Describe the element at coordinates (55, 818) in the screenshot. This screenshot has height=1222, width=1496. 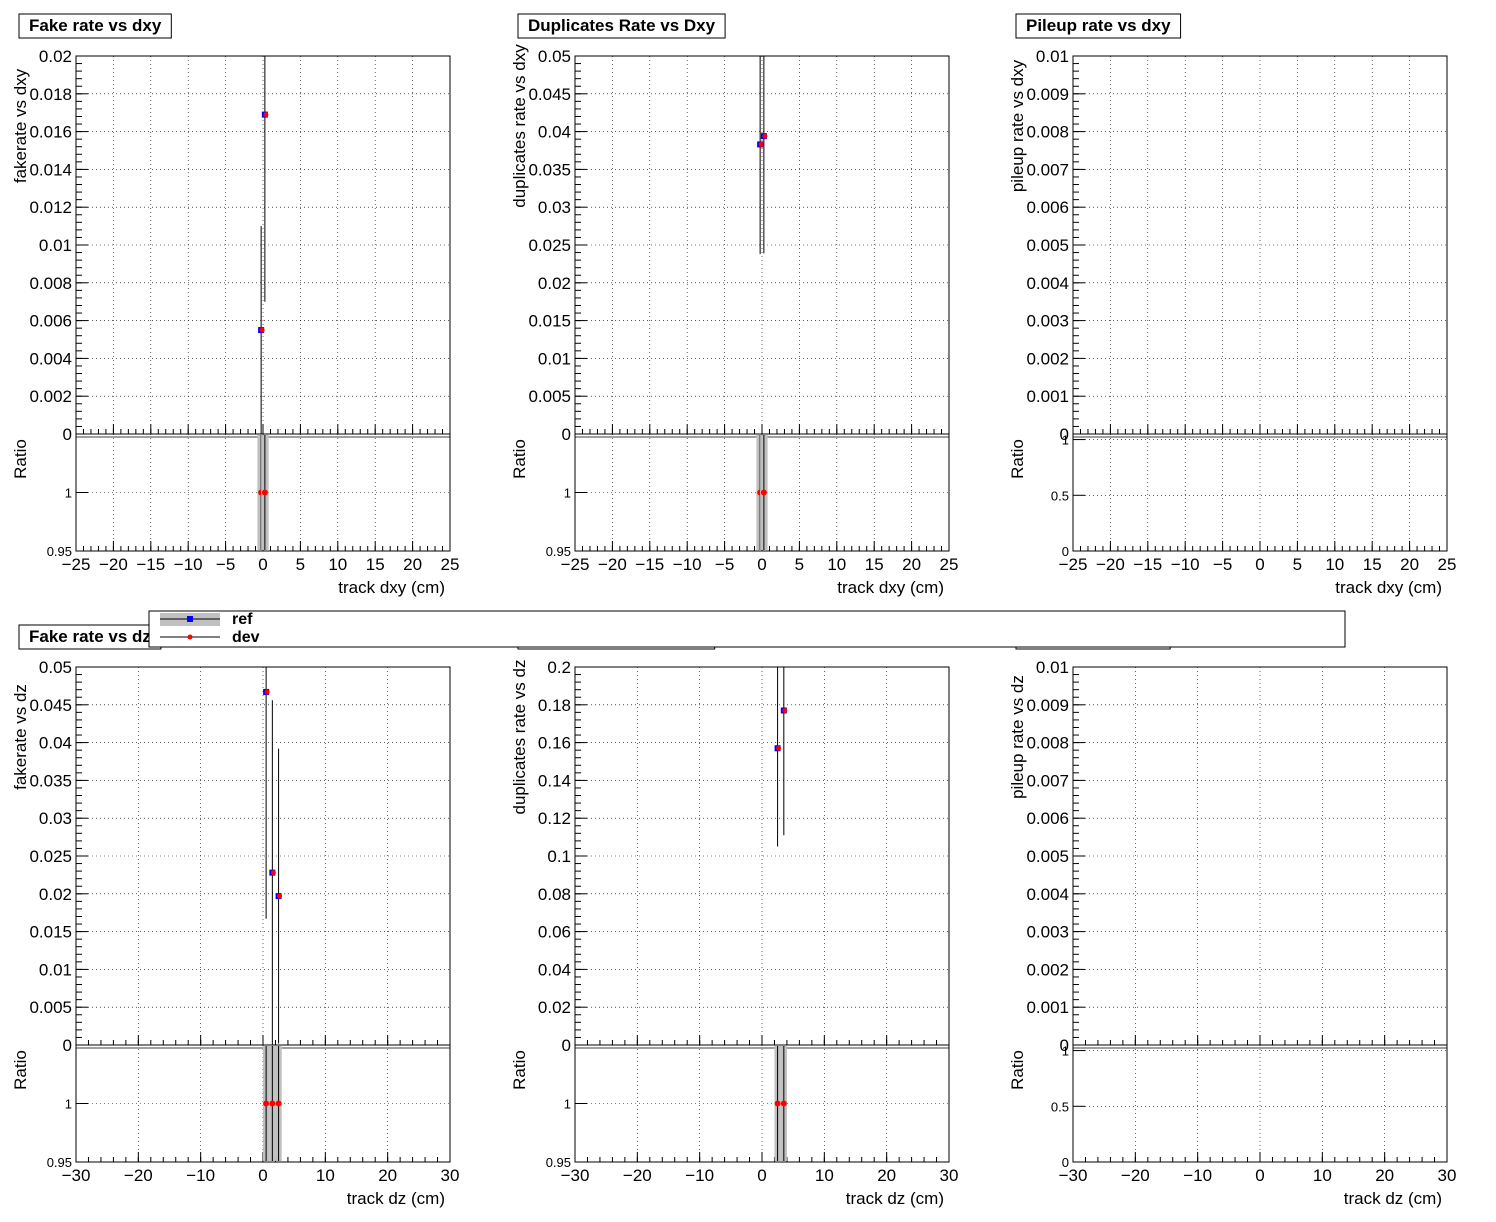
I see `y-tick-label: 0.03` at that location.